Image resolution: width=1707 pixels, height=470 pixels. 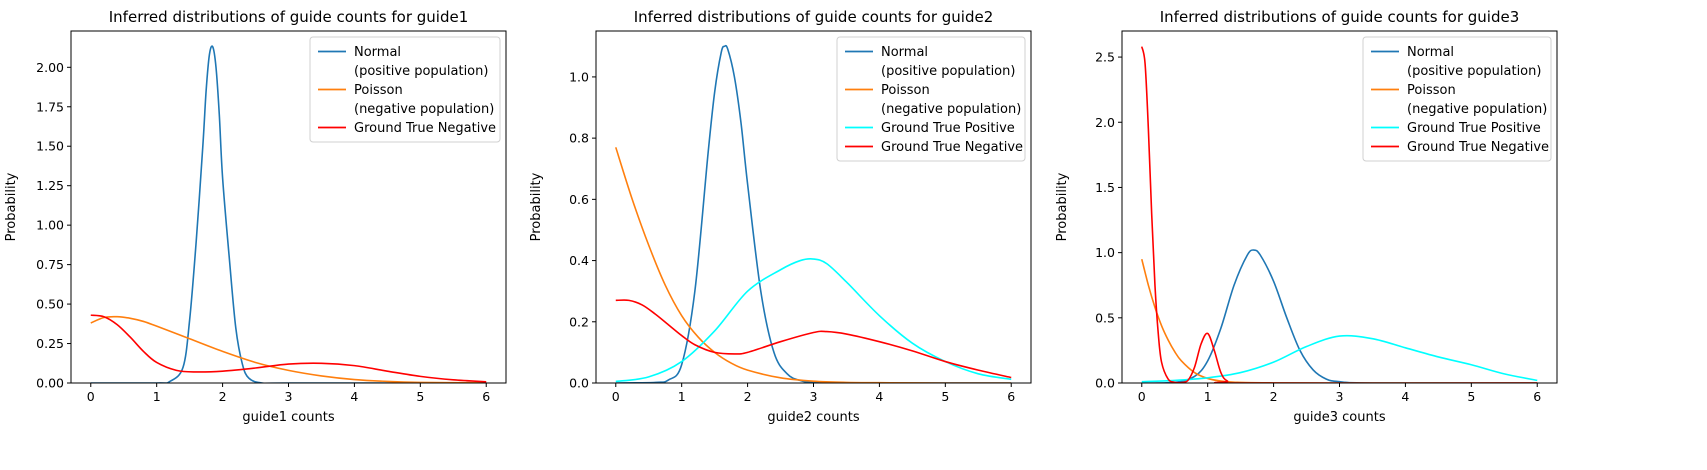 What do you see at coordinates (50, 185) in the screenshot?
I see `y-tick-label: 1.25` at bounding box center [50, 185].